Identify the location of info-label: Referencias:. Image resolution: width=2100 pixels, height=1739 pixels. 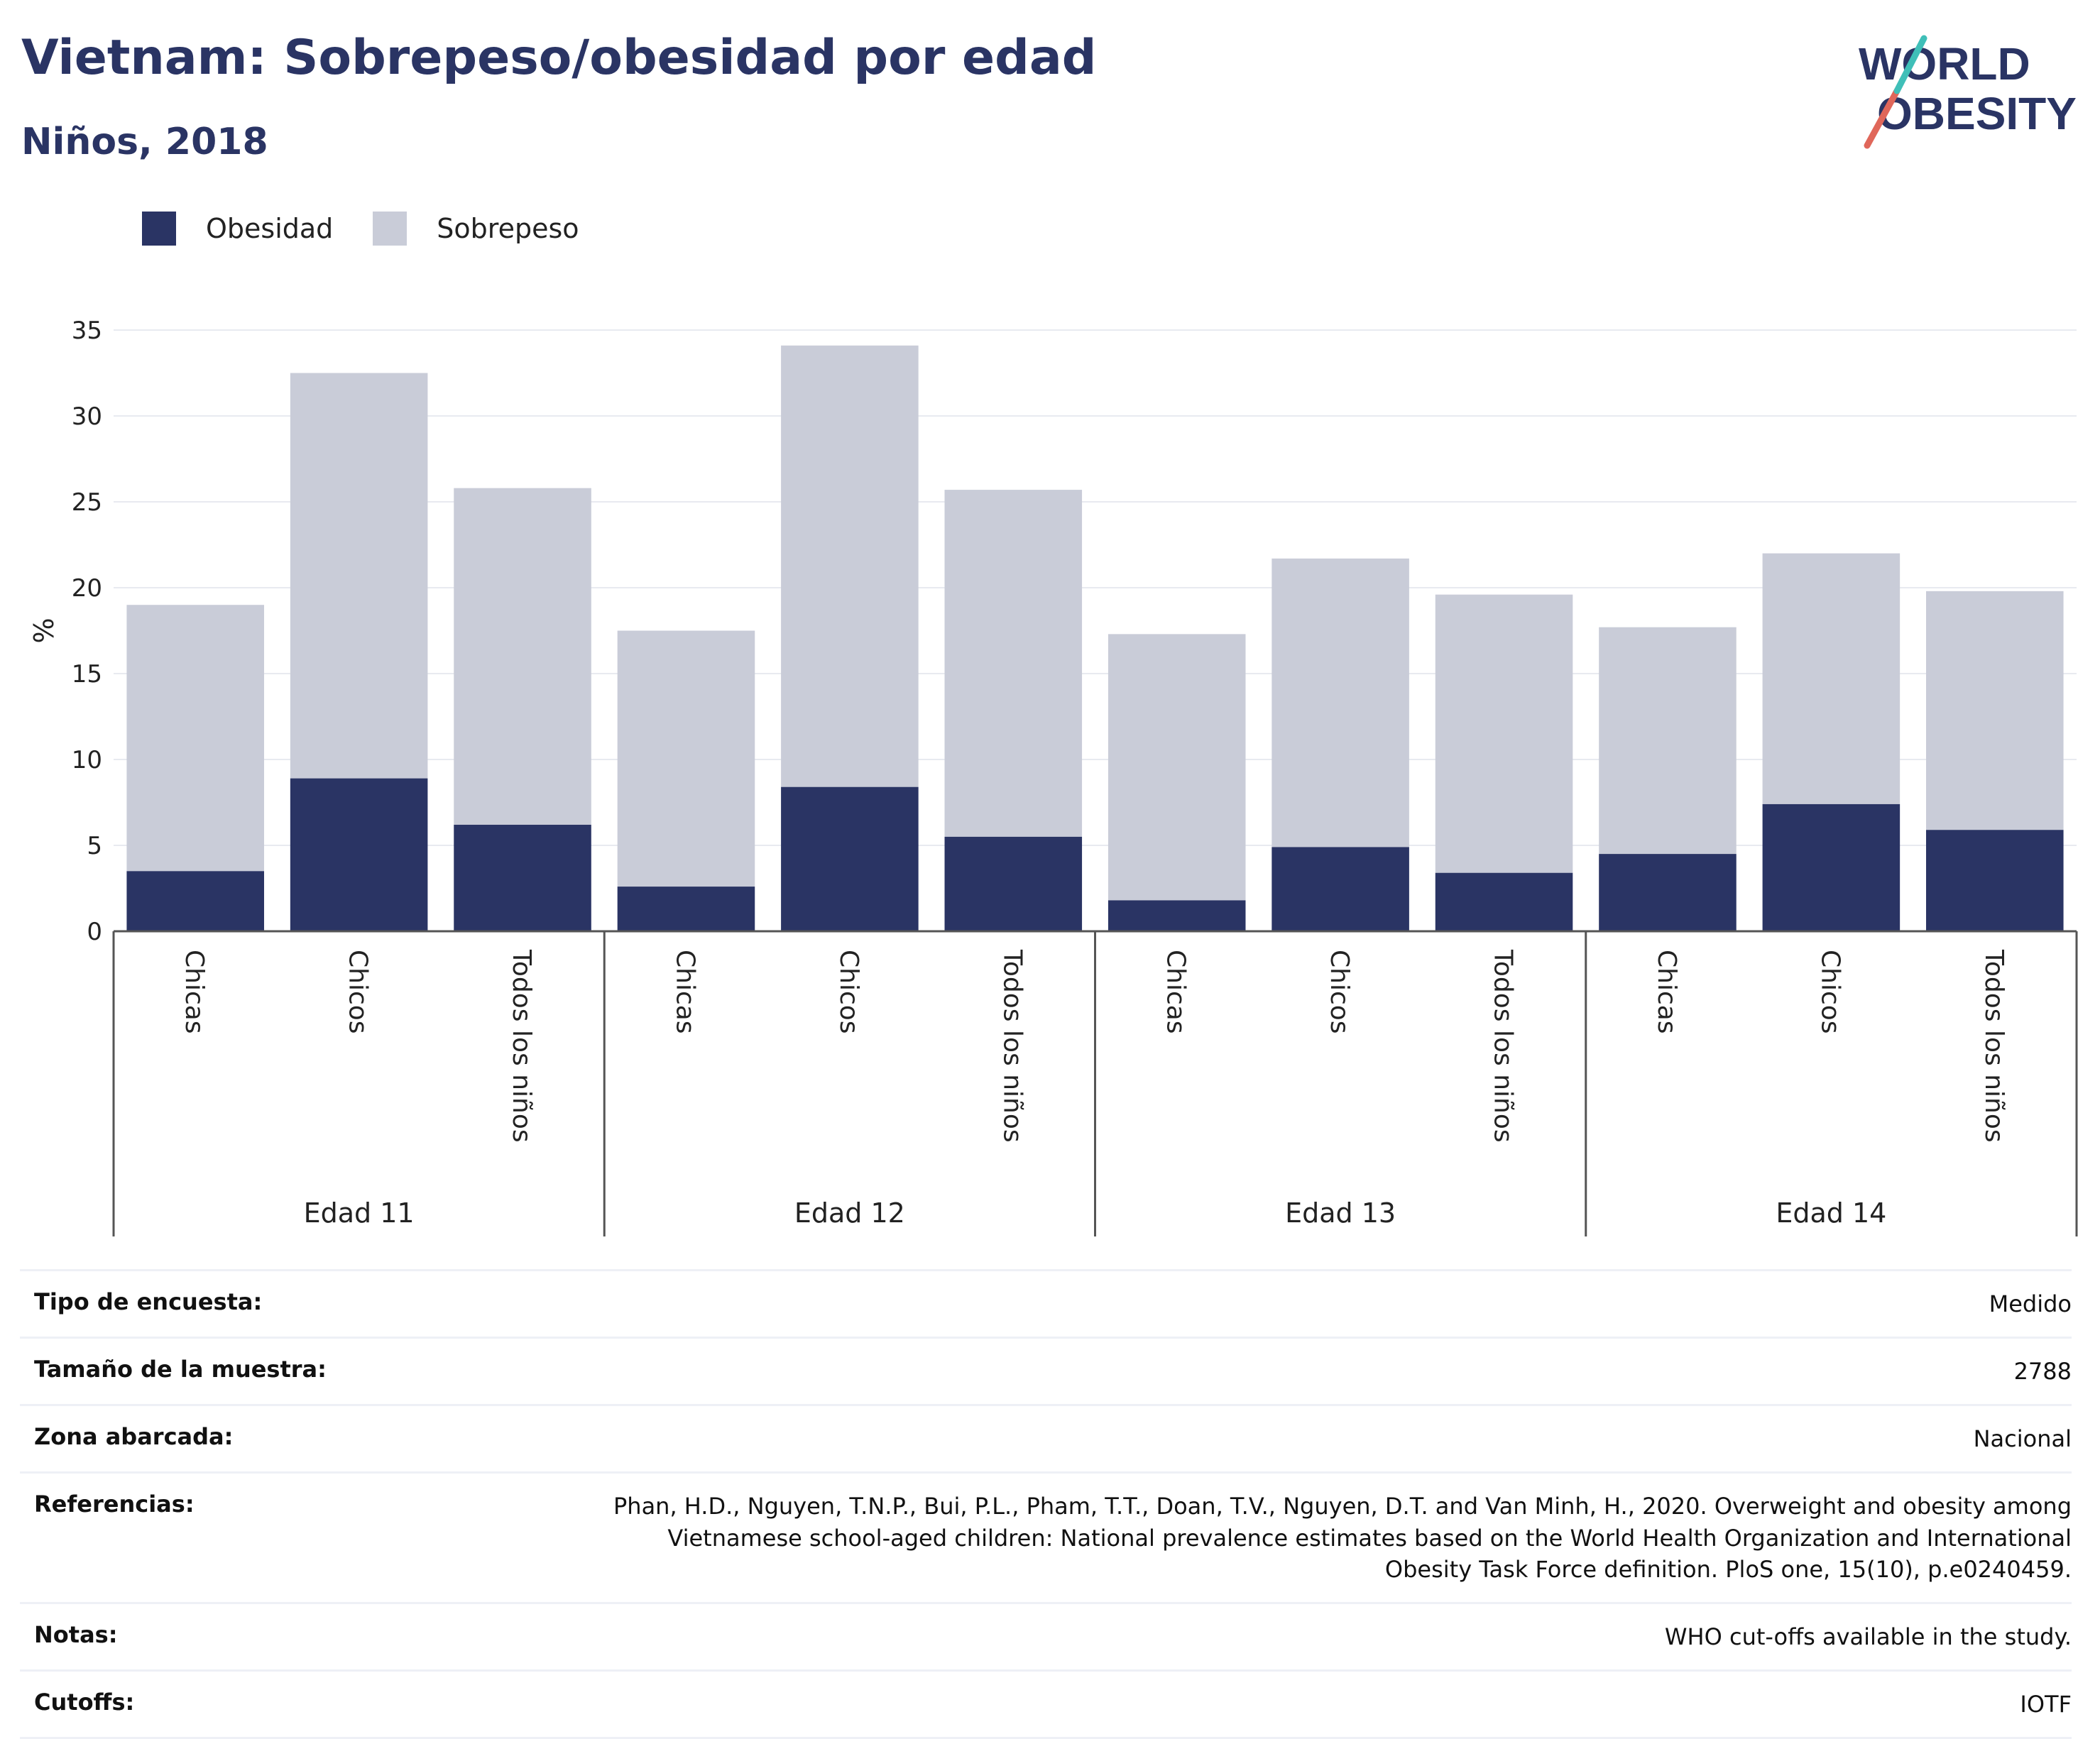
(114, 1504).